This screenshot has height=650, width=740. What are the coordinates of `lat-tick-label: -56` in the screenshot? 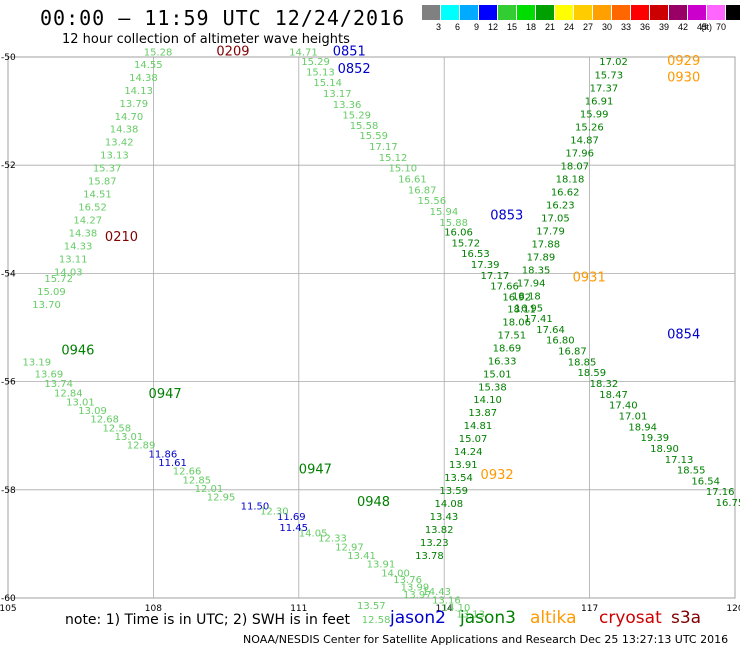 It's located at (8, 383).